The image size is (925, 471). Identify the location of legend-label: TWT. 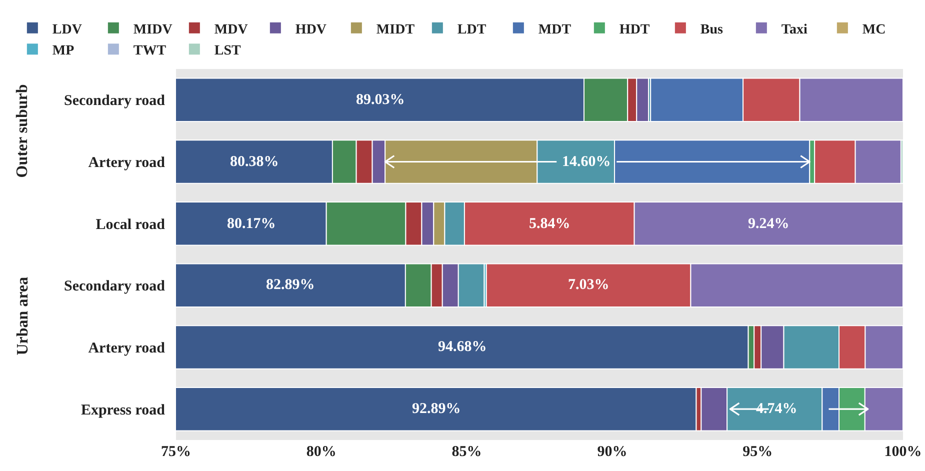
(150, 51).